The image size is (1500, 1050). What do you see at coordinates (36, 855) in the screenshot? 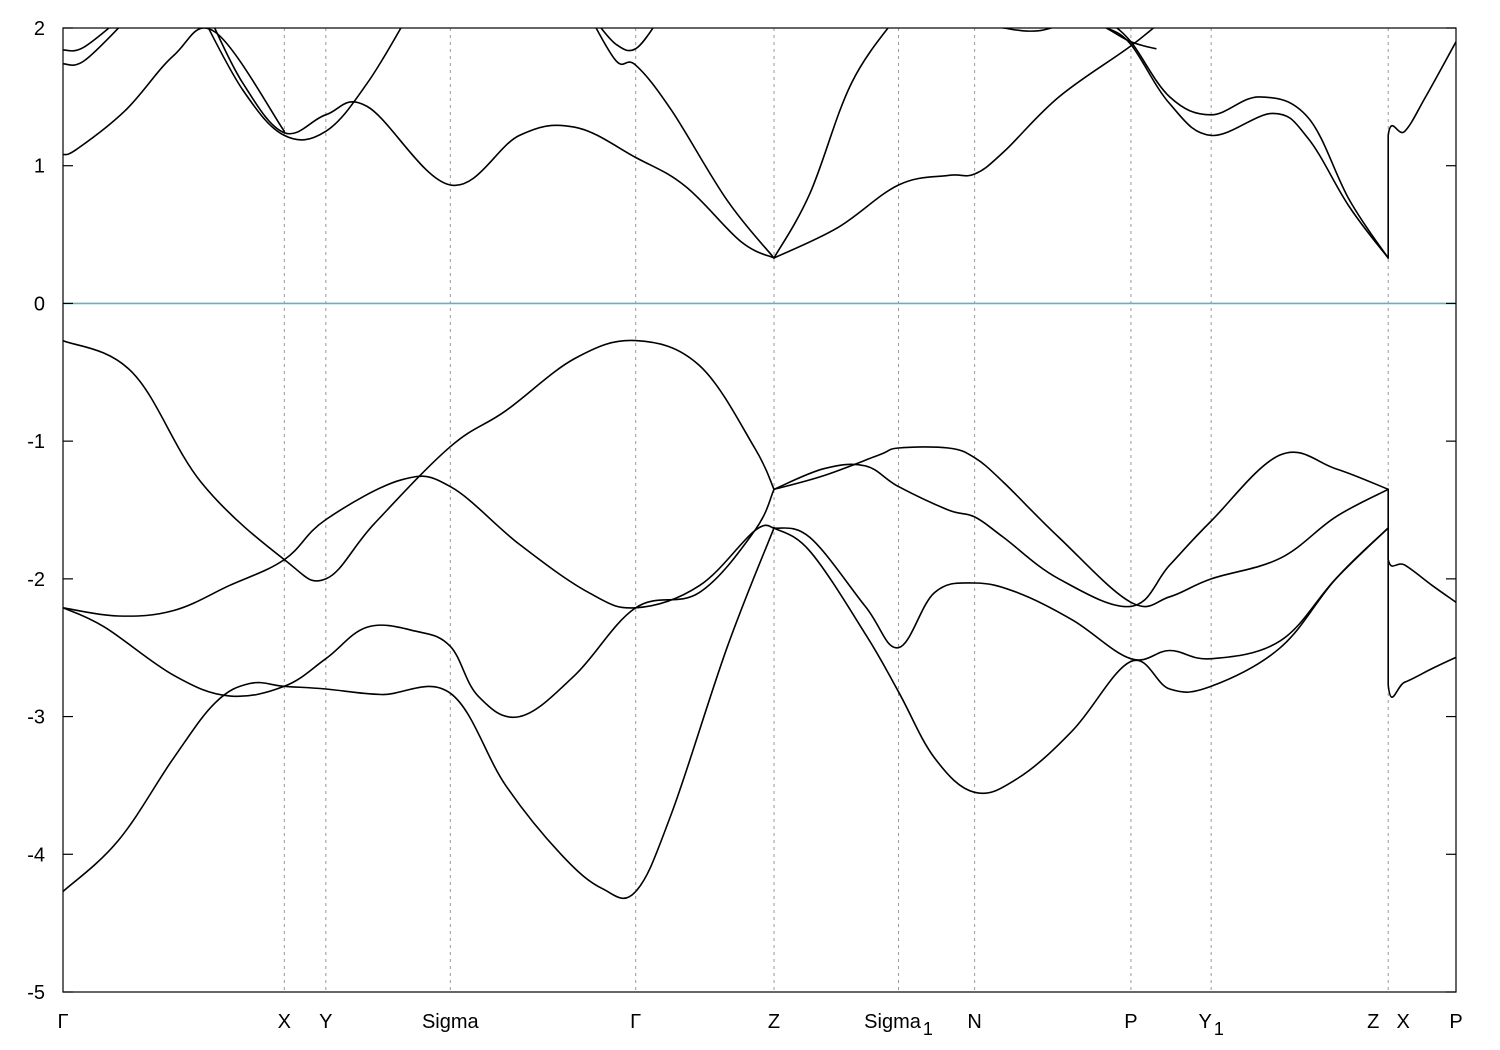
I see `y-tick-label-6: -4` at bounding box center [36, 855].